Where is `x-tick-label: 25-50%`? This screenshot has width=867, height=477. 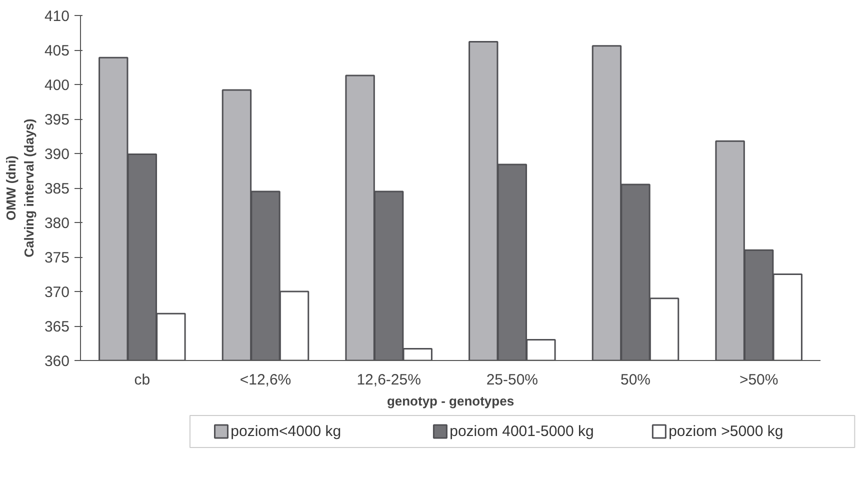
x-tick-label: 25-50% is located at coordinates (512, 380).